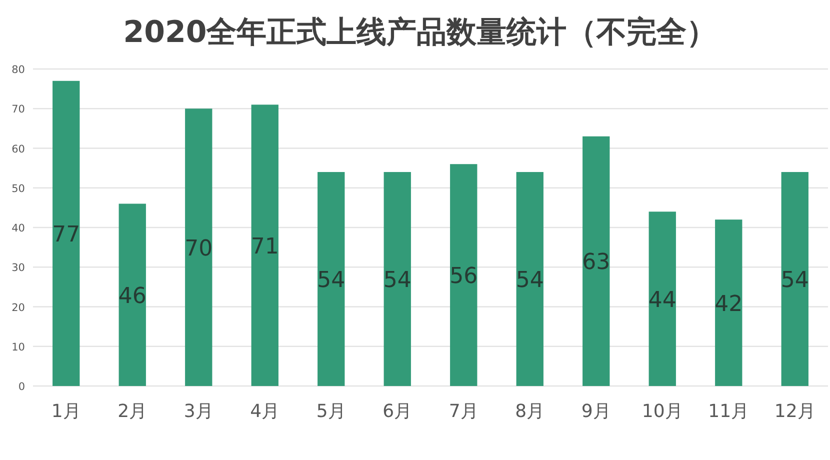 Image resolution: width=830 pixels, height=460 pixels. Describe the element at coordinates (463, 411) in the screenshot. I see `x-tick-label: 7月` at that location.